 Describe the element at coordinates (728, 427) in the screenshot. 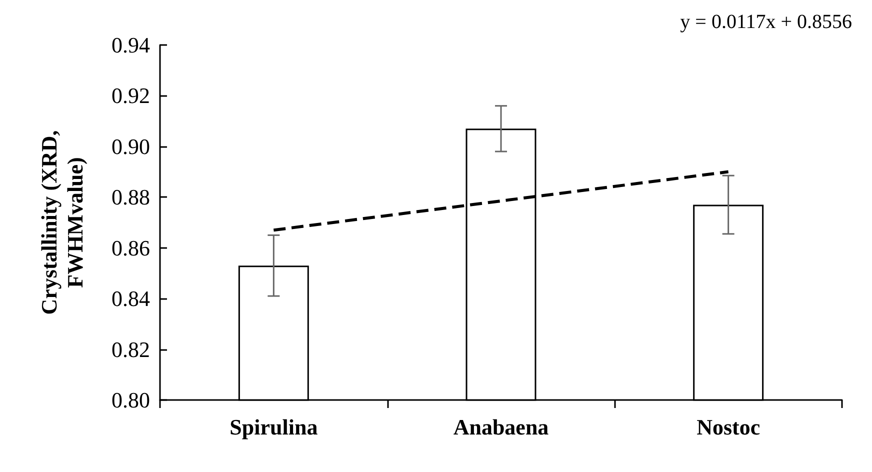

I see `x-tick-label: Nostoc` at that location.